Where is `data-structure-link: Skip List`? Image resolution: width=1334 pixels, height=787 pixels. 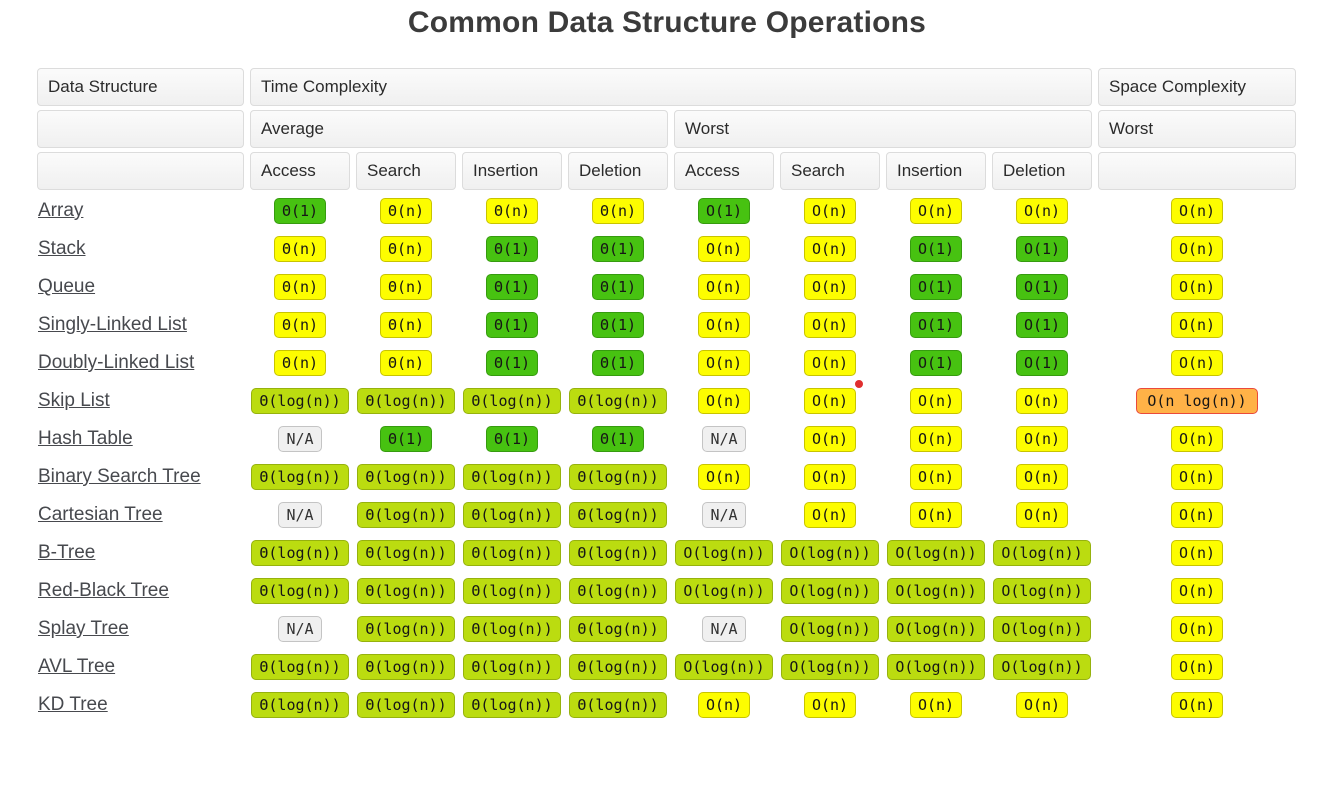 data-structure-link: Skip List is located at coordinates (74, 400).